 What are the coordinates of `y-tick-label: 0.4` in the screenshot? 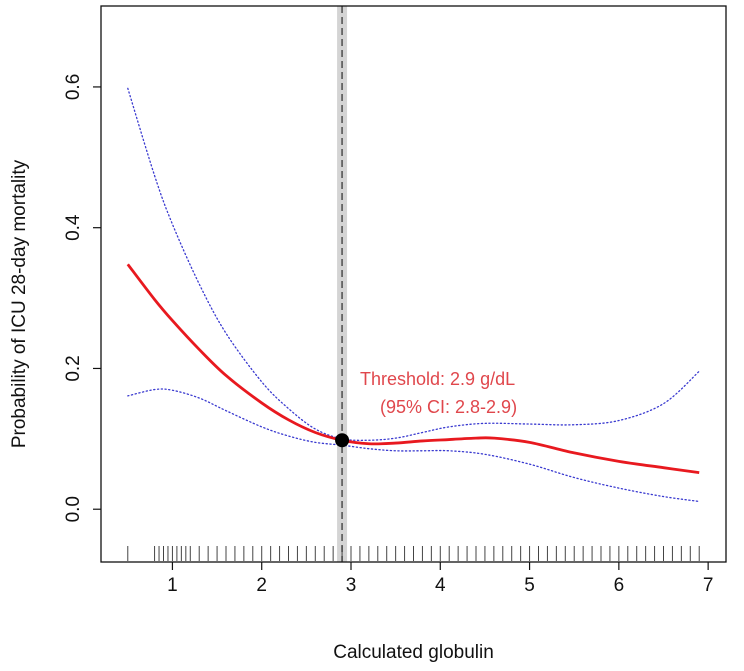 It's located at (73, 227).